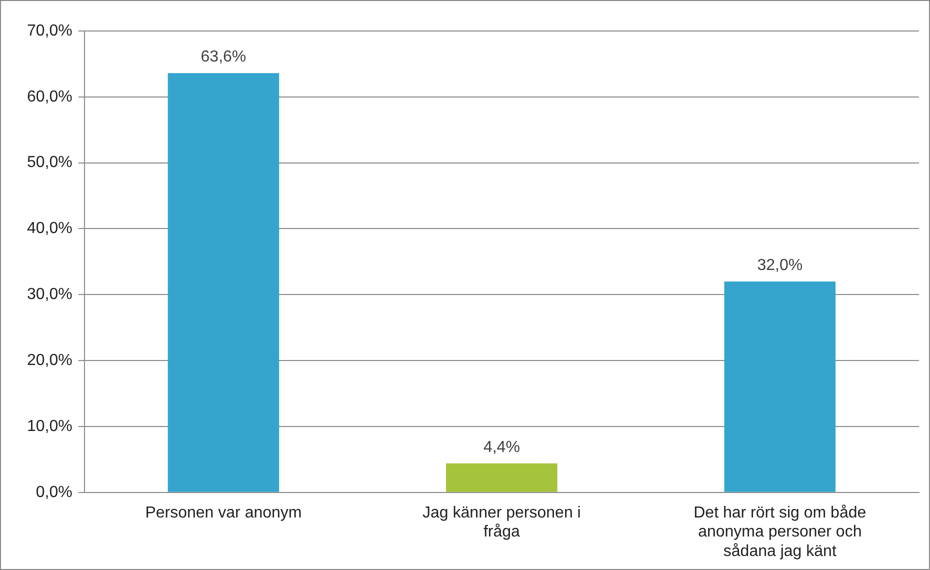 The height and width of the screenshot is (570, 930). Describe the element at coordinates (780, 265) in the screenshot. I see `data-label: 32,0%` at that location.